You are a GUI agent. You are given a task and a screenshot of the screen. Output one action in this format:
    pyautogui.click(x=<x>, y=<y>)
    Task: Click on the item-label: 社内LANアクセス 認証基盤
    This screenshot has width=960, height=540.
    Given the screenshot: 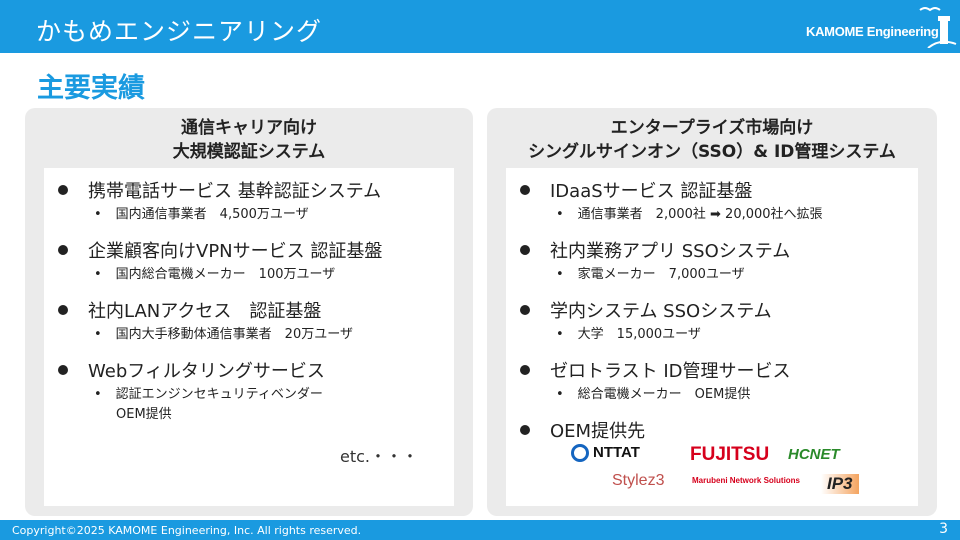 What is the action you would take?
    pyautogui.click(x=205, y=311)
    